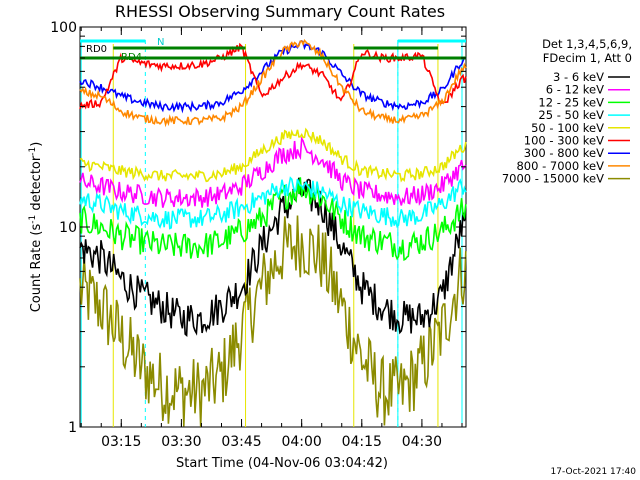 This screenshot has width=640, height=480. What do you see at coordinates (594, 472) in the screenshot?
I see `footer-date: 17-Oct-2021 17:40` at bounding box center [594, 472].